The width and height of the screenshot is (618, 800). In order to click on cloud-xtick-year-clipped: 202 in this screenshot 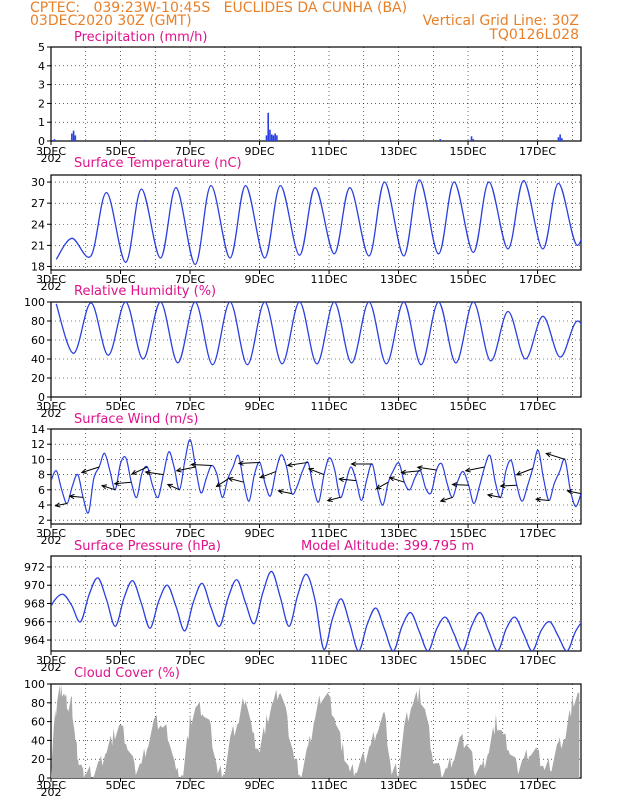, I will do `click(51, 792)`.